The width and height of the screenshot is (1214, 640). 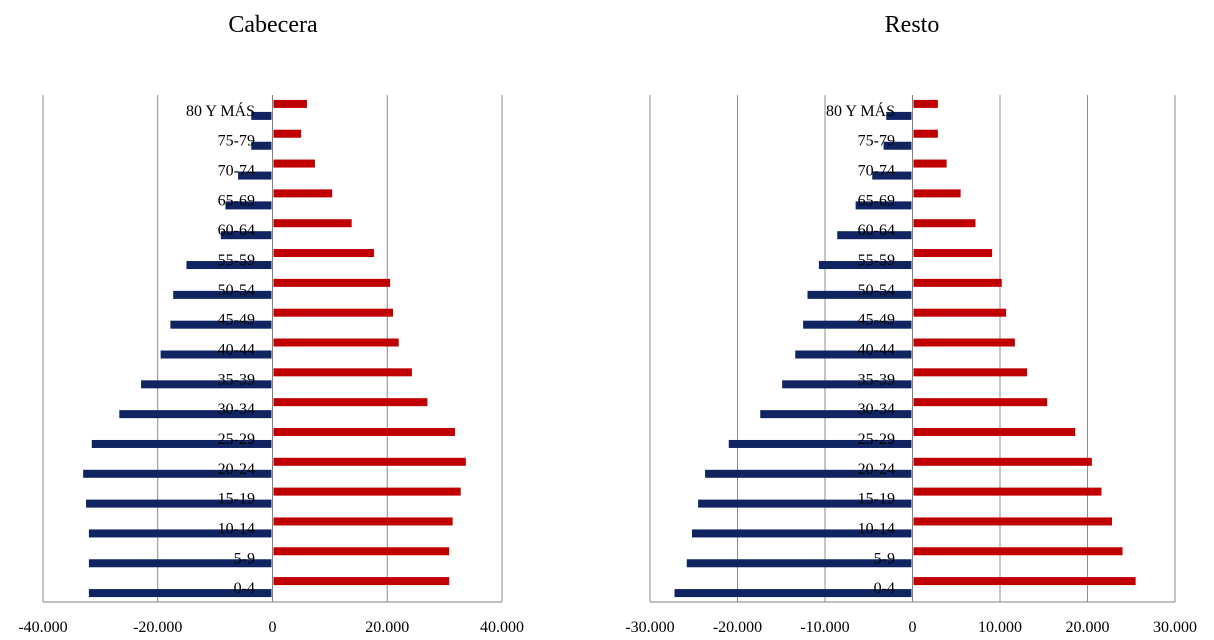 What do you see at coordinates (649, 627) in the screenshot?
I see `x-tick-label: -30.000` at bounding box center [649, 627].